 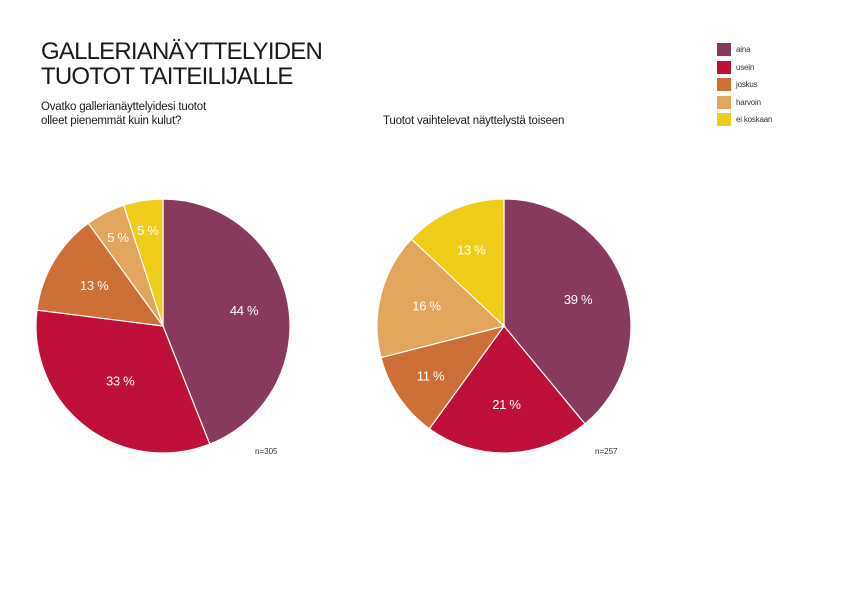 I want to click on legend-item-ei-koskaan: ei koskaan, so click(x=744, y=120).